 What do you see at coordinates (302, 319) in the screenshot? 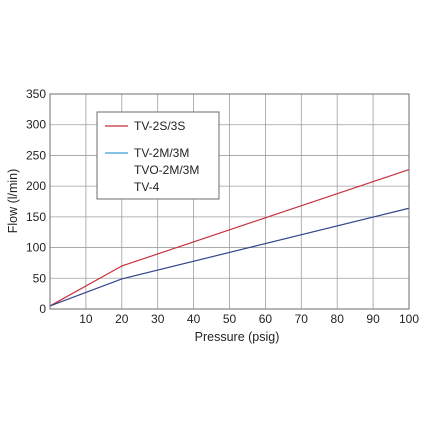
I see `x-tick-label-70: 70` at bounding box center [302, 319].